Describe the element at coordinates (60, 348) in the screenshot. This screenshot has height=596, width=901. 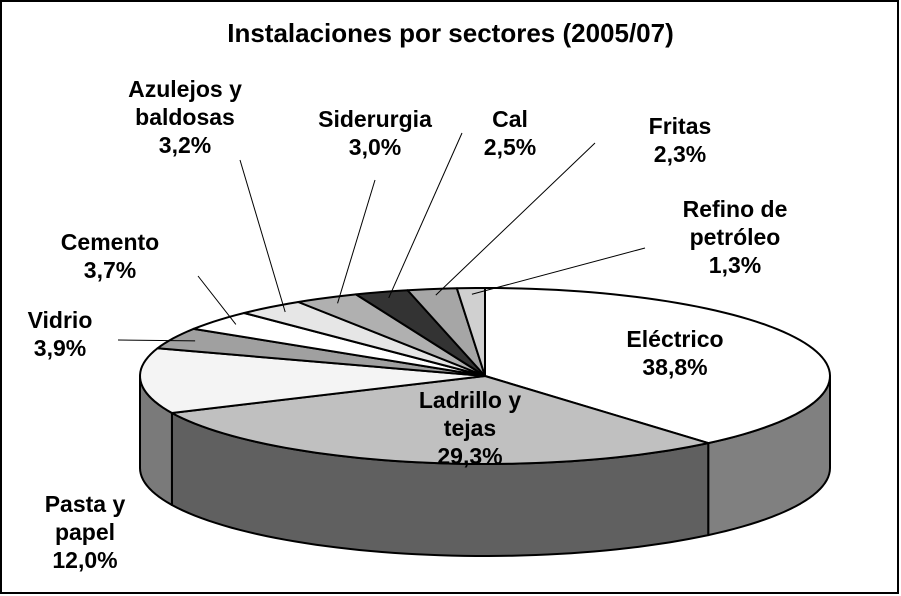
I see `label-value: 3,9%` at that location.